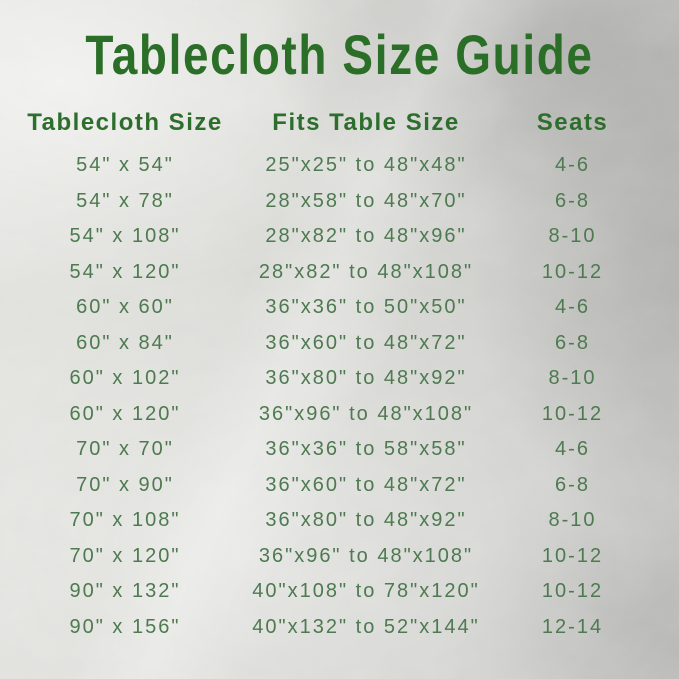 This screenshot has height=679, width=679. What do you see at coordinates (125, 271) in the screenshot?
I see `tablecloth-size-cell: 54" x 120"` at bounding box center [125, 271].